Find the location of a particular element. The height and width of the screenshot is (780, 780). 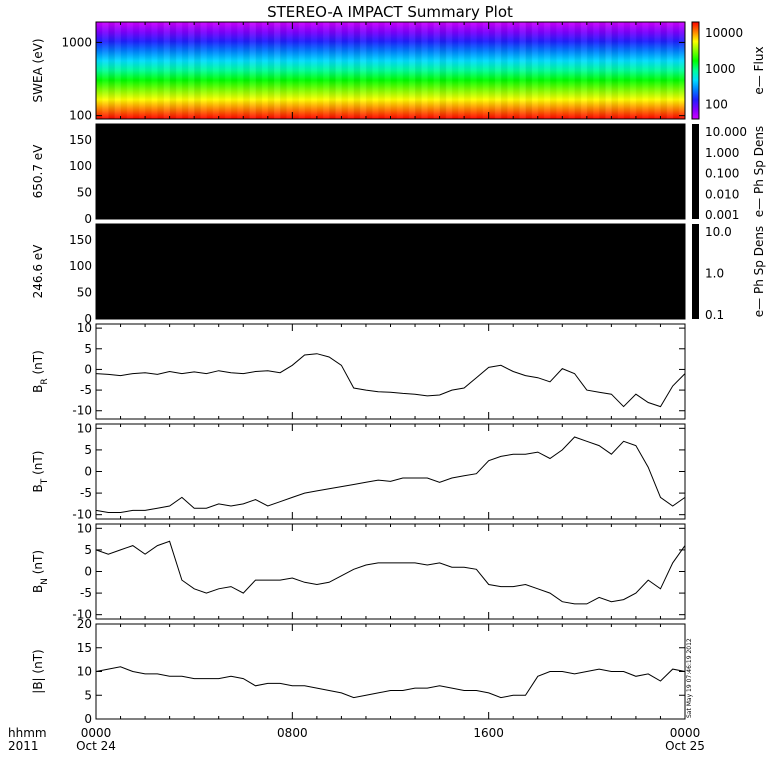

colorbar-tick-label: 0.100 is located at coordinates (722, 174).